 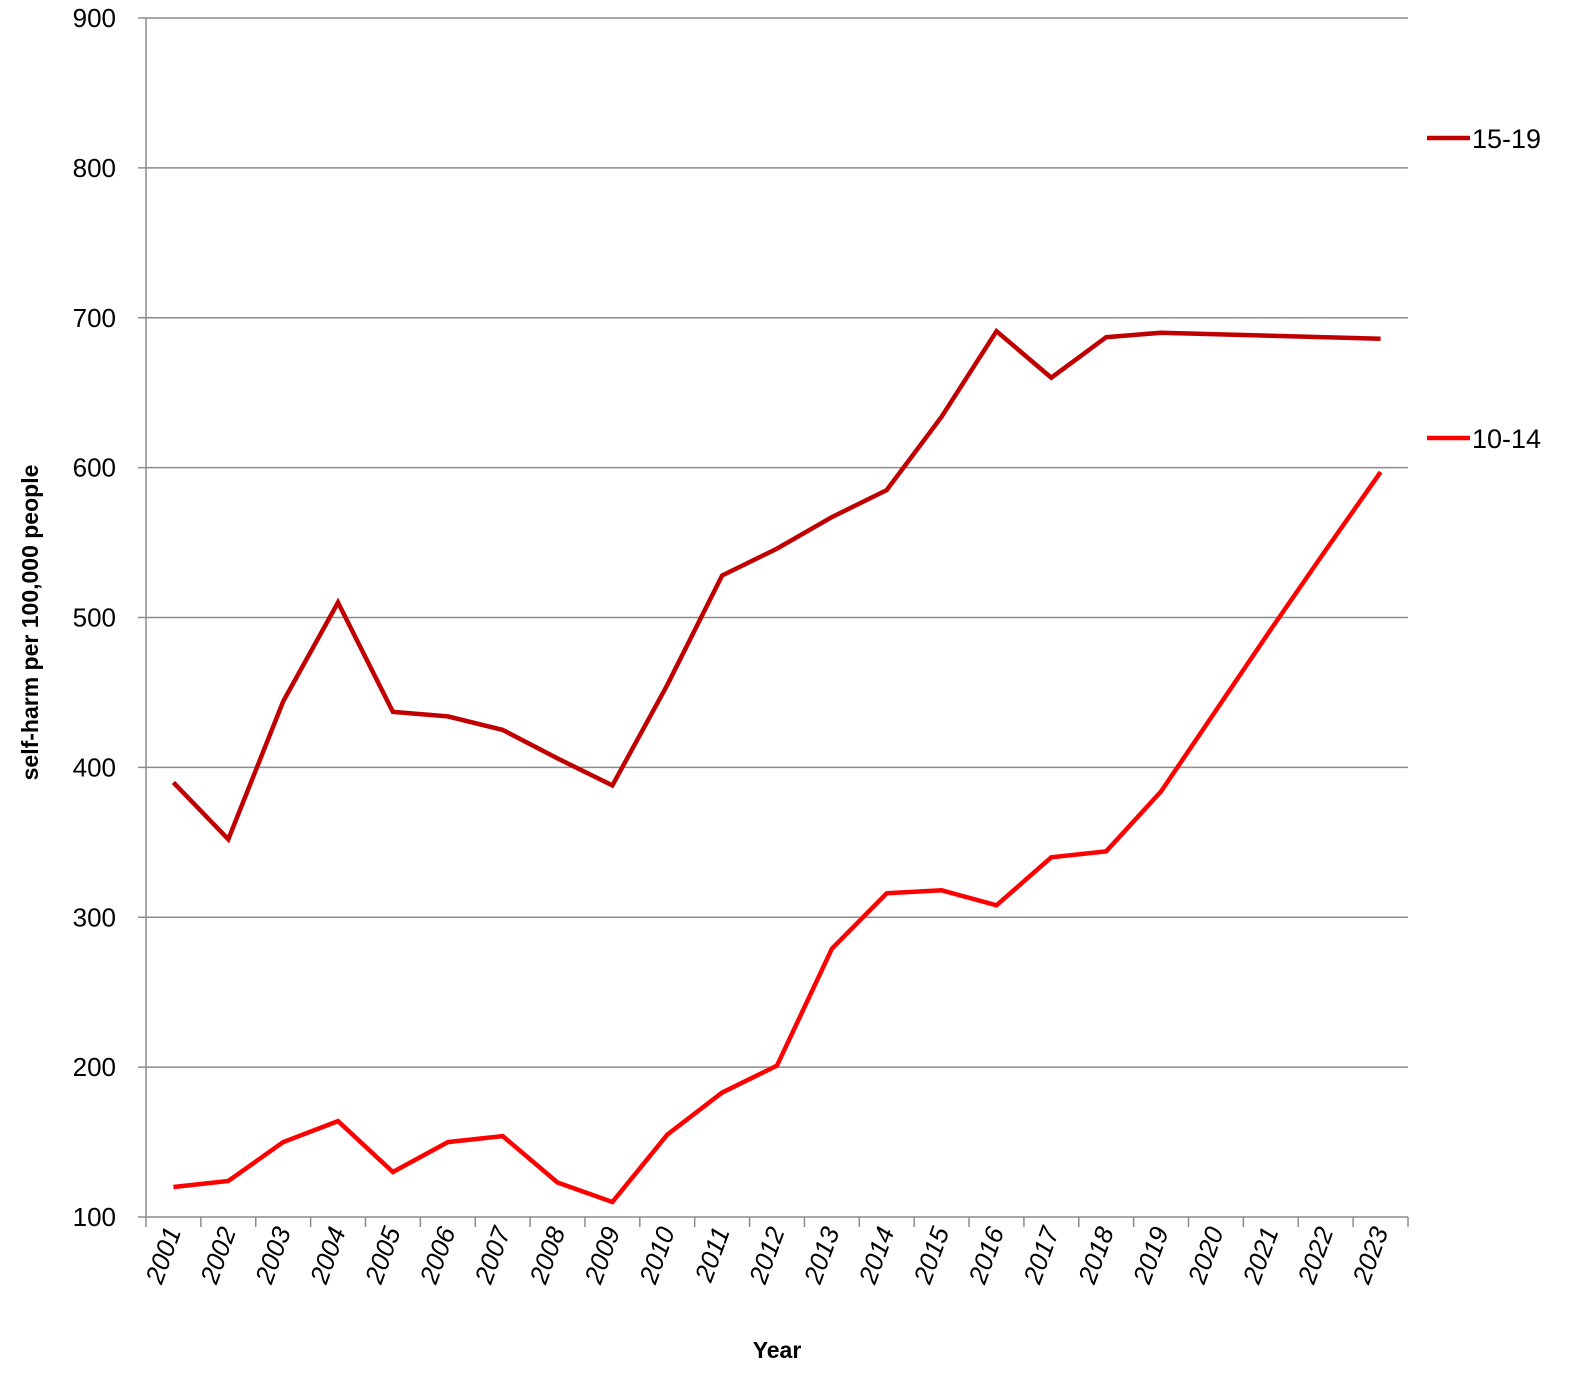 What do you see at coordinates (94, 468) in the screenshot?
I see `y-tick-label: 600` at bounding box center [94, 468].